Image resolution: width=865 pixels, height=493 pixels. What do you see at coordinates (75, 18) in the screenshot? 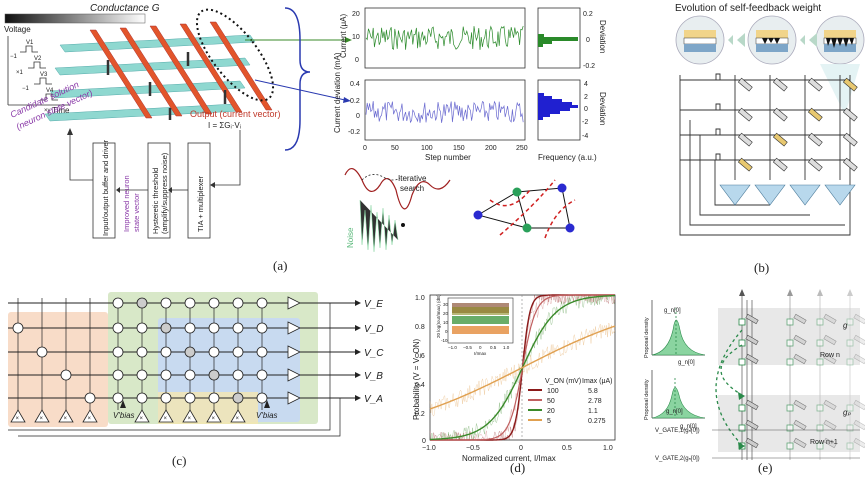
I see `conductance-gradient-bar` at bounding box center [75, 18].